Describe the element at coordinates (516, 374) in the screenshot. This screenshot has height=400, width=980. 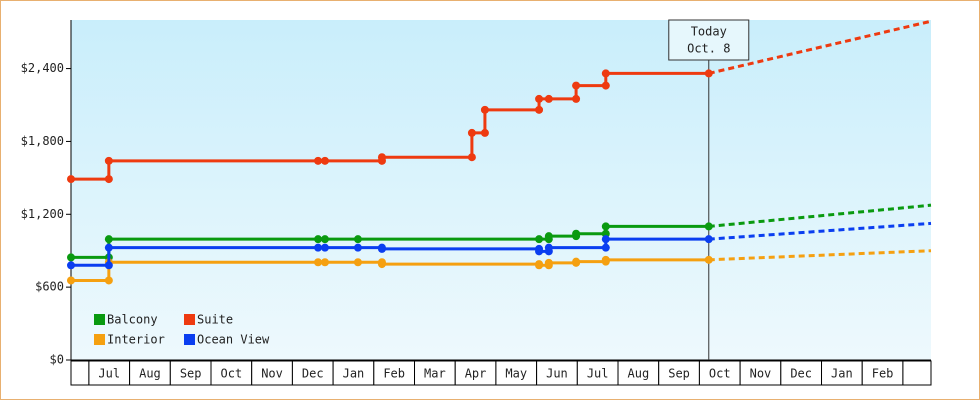
I see `x-tick-label: May` at that location.